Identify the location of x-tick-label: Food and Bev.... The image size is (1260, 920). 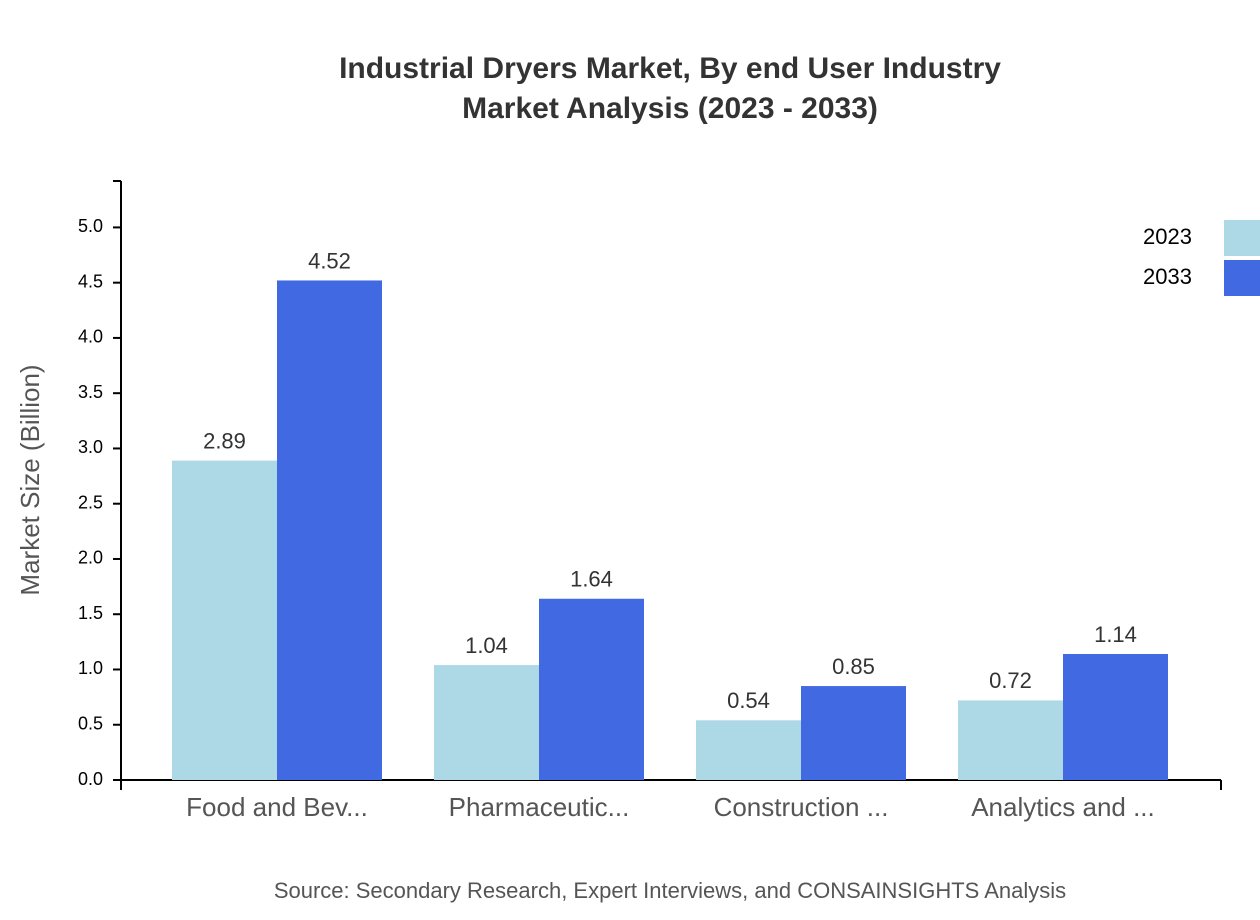
(277, 807).